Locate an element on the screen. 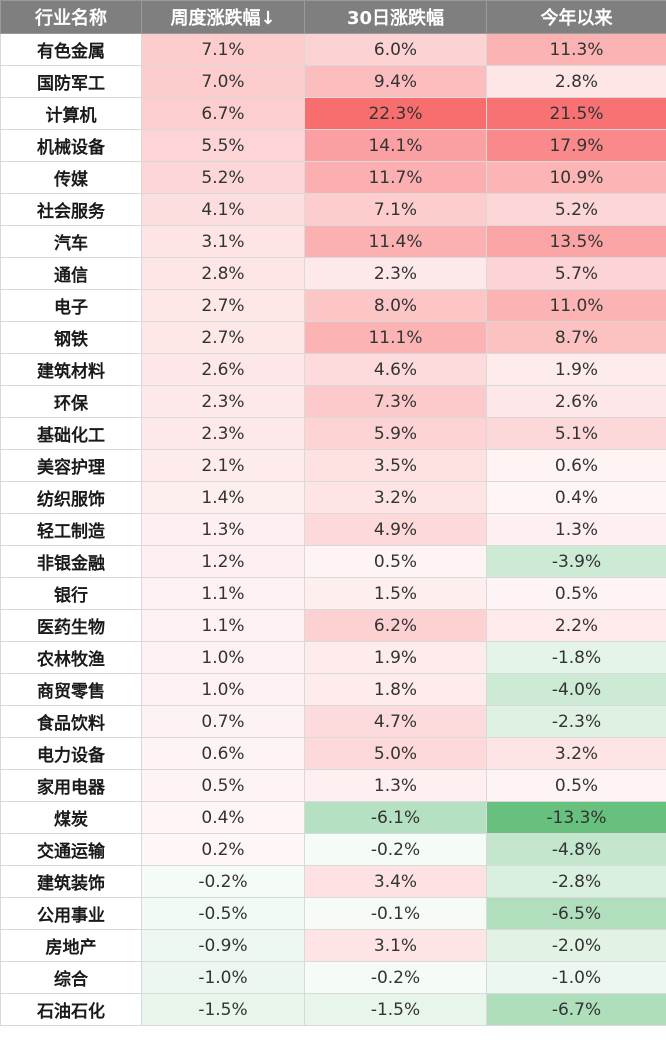 The image size is (666, 1057). table-row: 计算机 6.7% 22.3% 21.5% is located at coordinates (333, 113).